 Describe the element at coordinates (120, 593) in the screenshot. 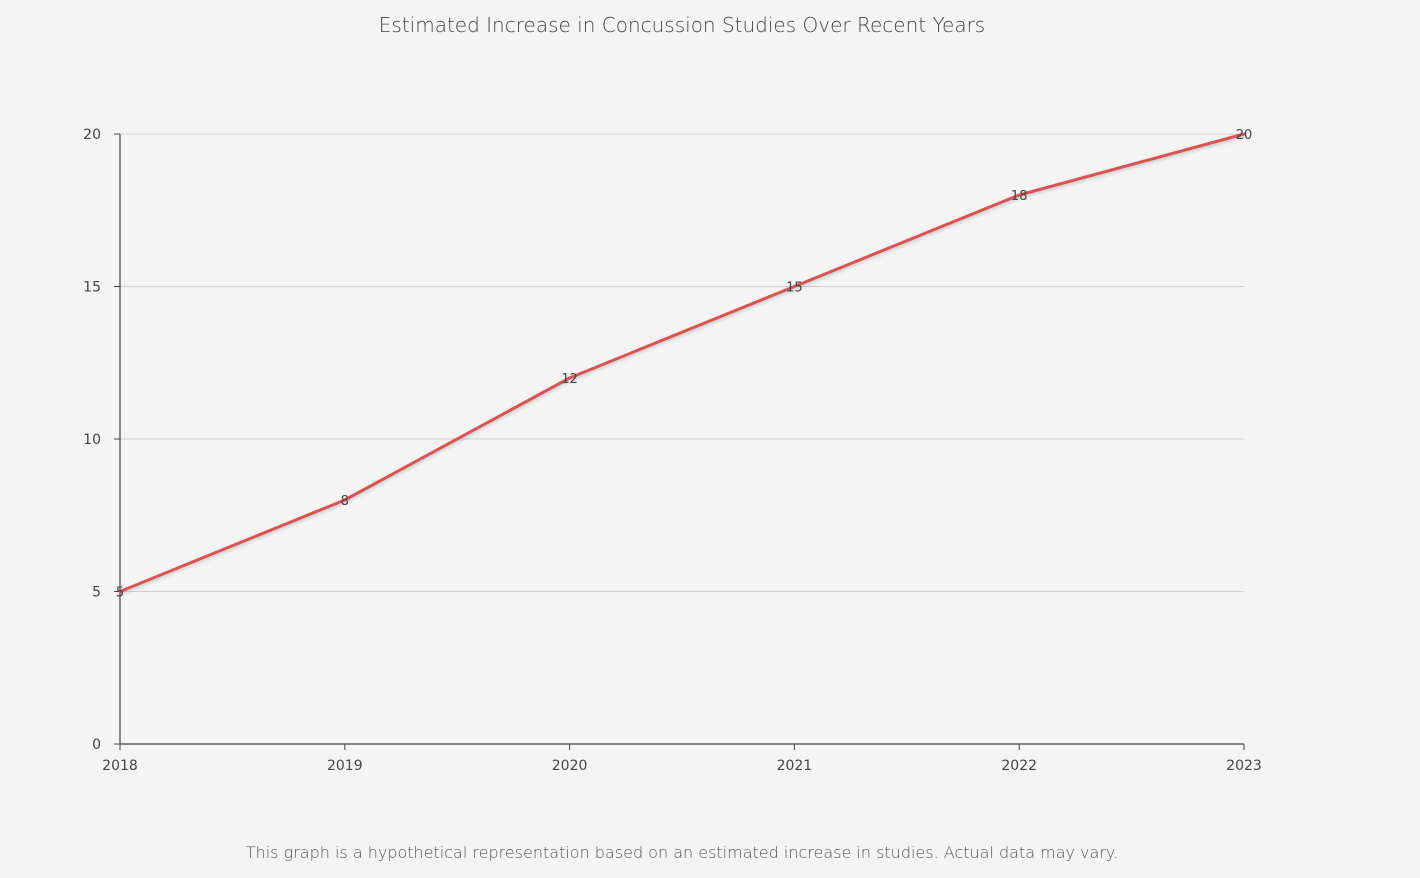

I see `data-label: 5` at that location.